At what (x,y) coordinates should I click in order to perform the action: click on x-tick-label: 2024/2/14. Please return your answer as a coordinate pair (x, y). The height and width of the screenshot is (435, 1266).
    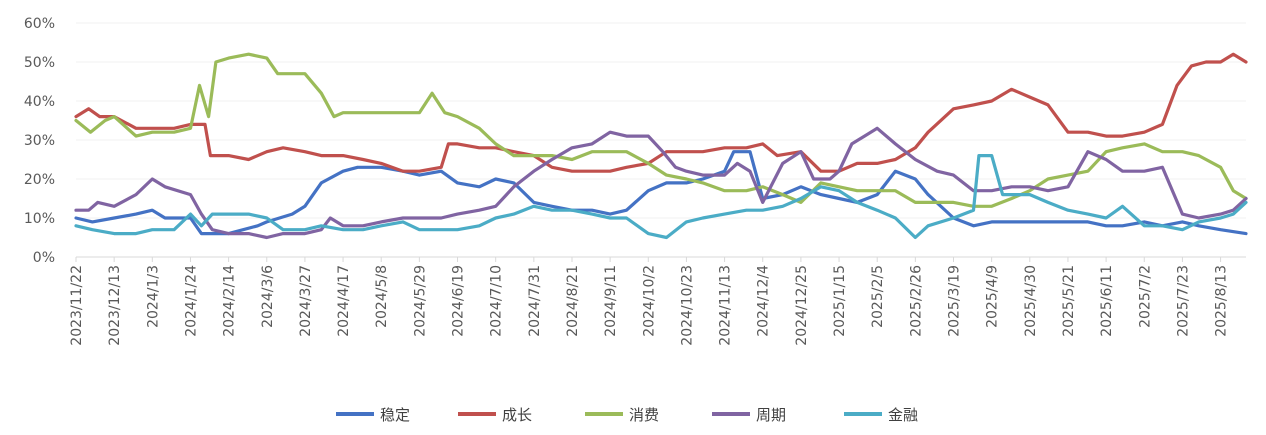
    Looking at the image, I should click on (230, 301).